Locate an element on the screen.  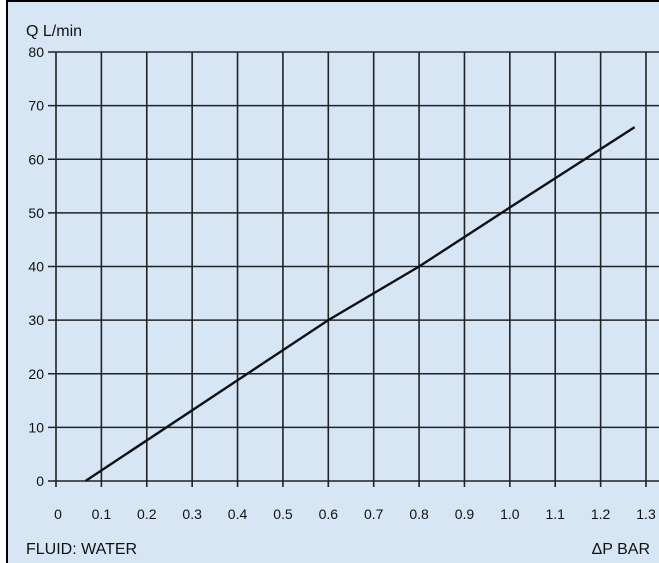
x-tick-label: 0.4 is located at coordinates (238, 514).